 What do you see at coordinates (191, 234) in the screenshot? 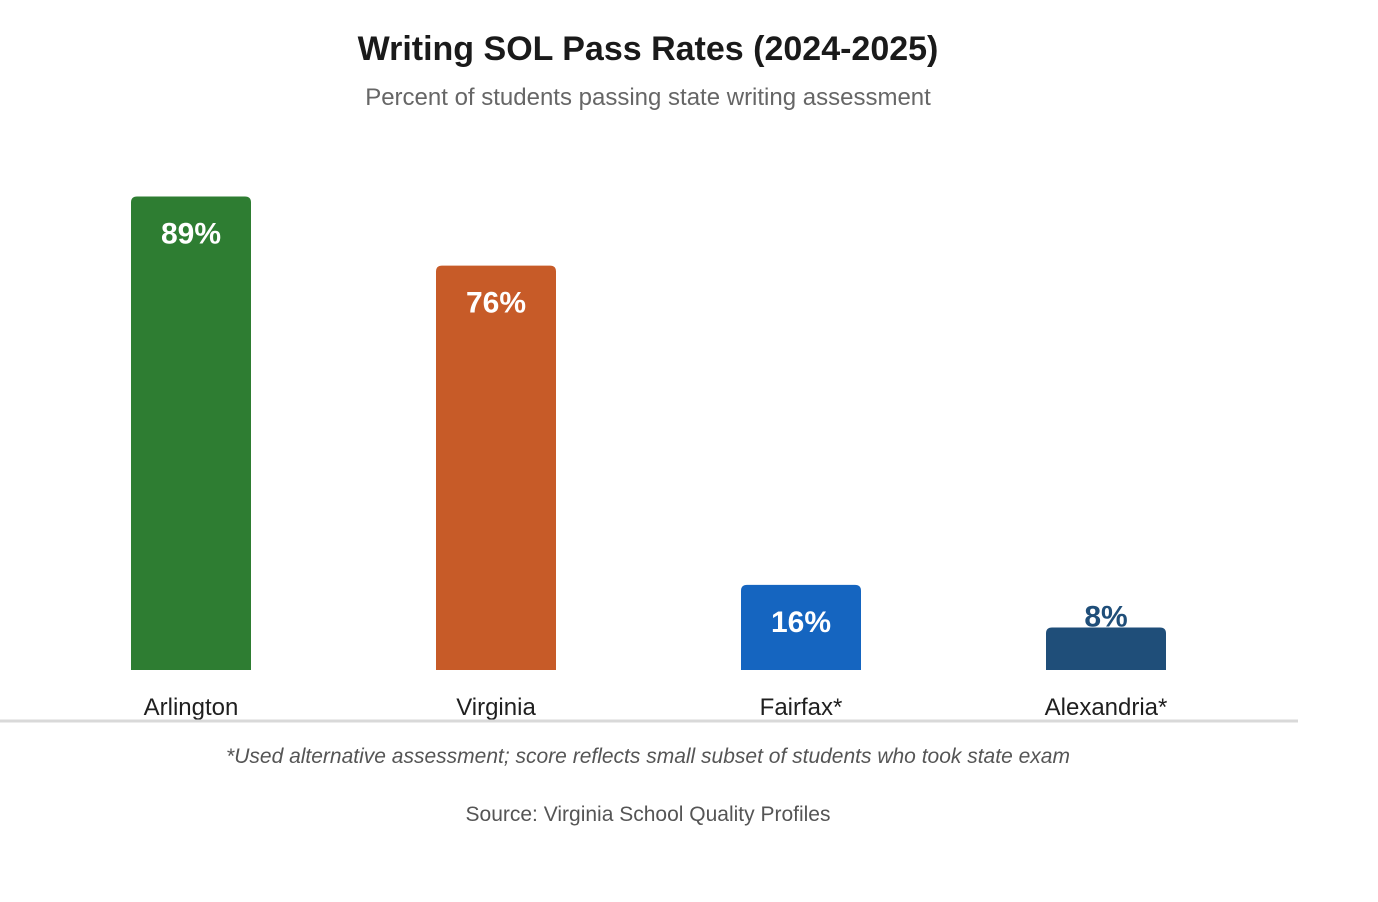
I see `bar-value-label-arlington: 89%` at bounding box center [191, 234].